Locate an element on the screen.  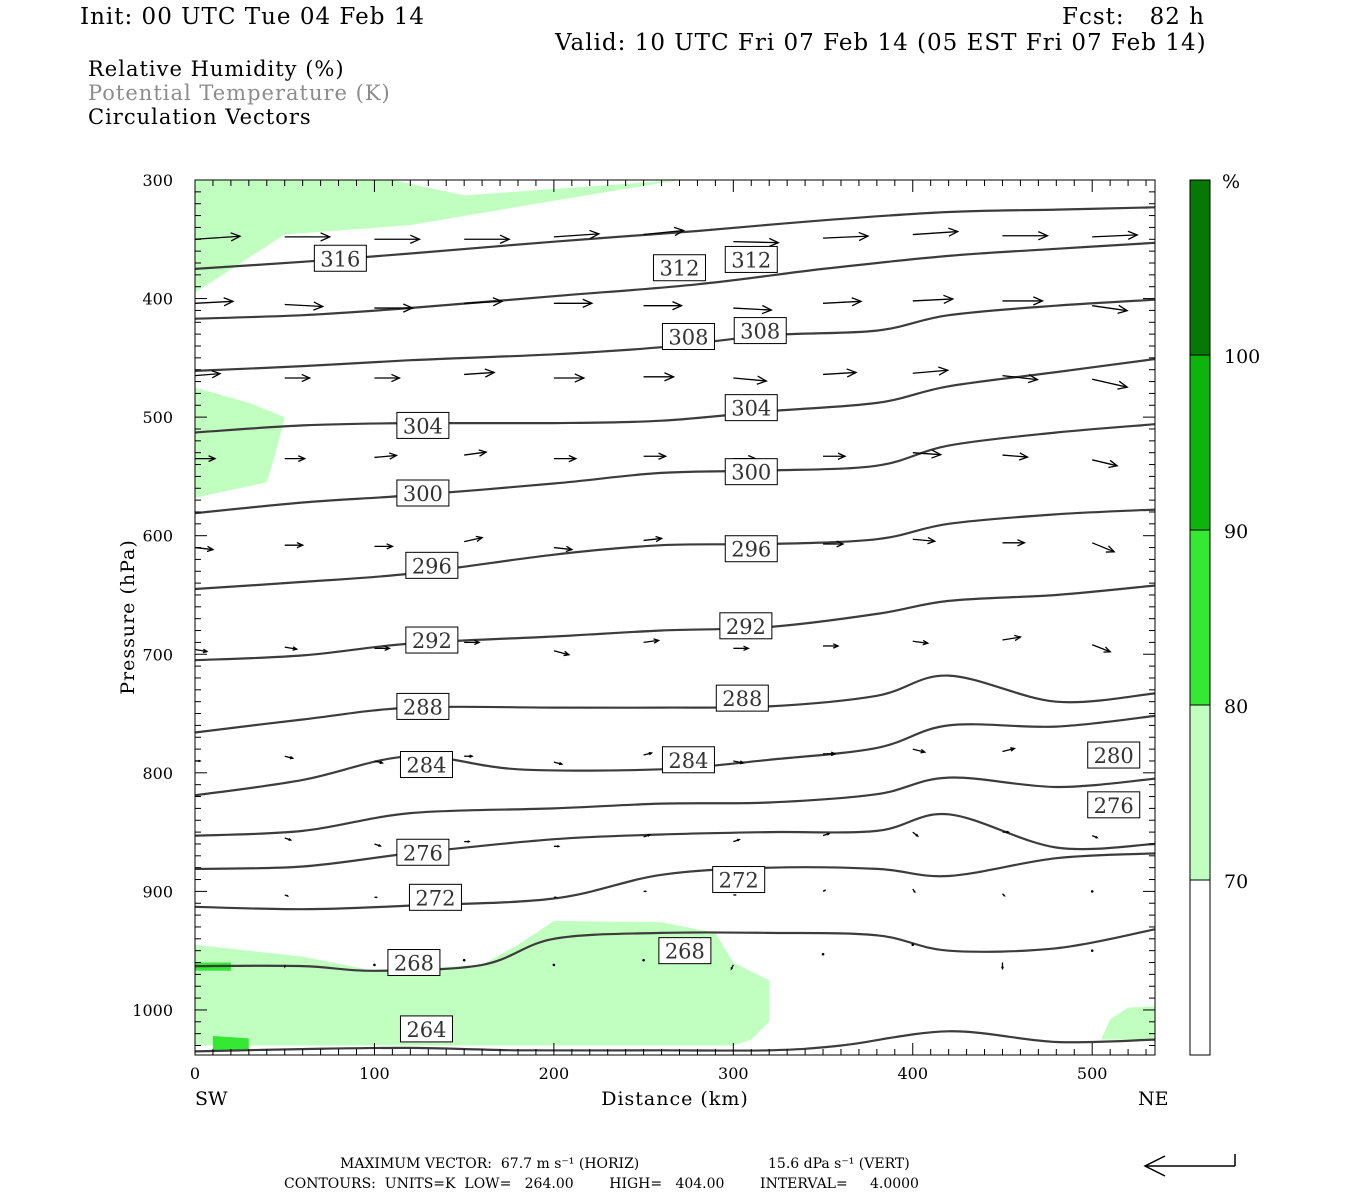
contour-label-284: 284 is located at coordinates (426, 765).